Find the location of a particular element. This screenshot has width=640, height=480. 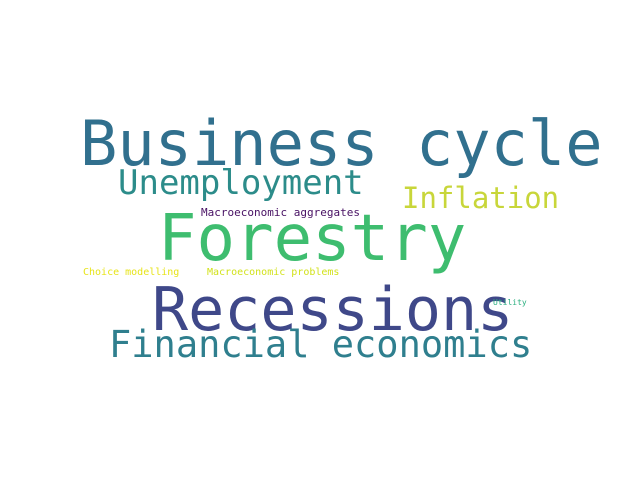

word-unemployment: Unemployment is located at coordinates (241, 183).